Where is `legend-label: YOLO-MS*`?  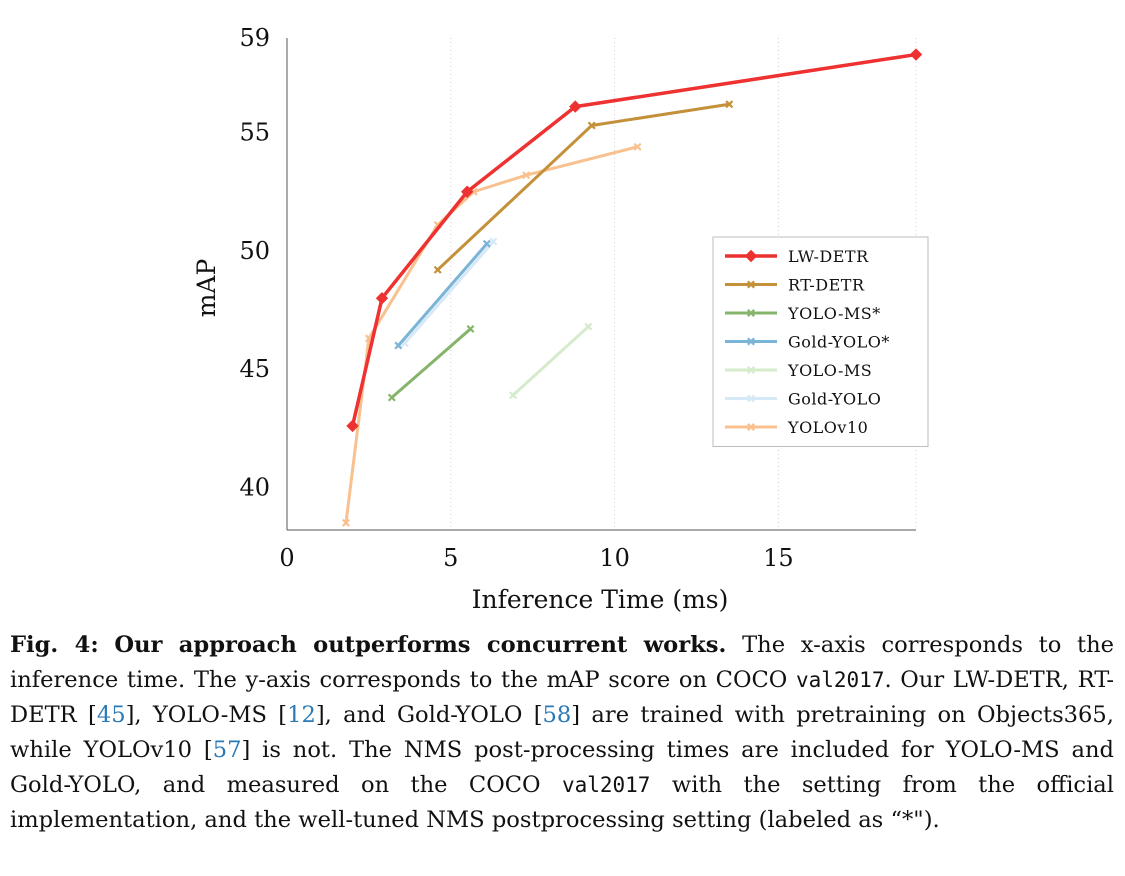 legend-label: YOLO-MS* is located at coordinates (834, 313).